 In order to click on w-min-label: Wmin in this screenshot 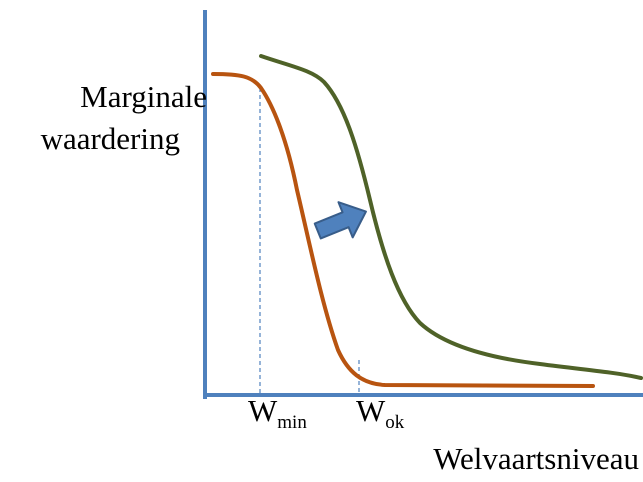, I will do `click(277, 413)`.